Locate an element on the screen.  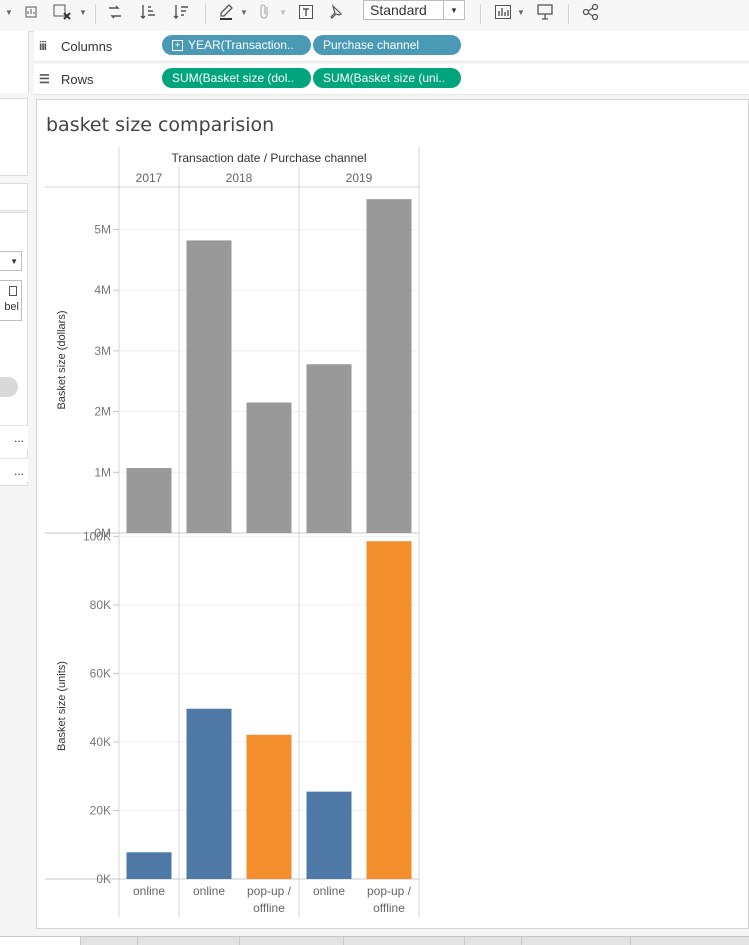
columns-shelf-label: iii Columns is located at coordinates (75, 46).